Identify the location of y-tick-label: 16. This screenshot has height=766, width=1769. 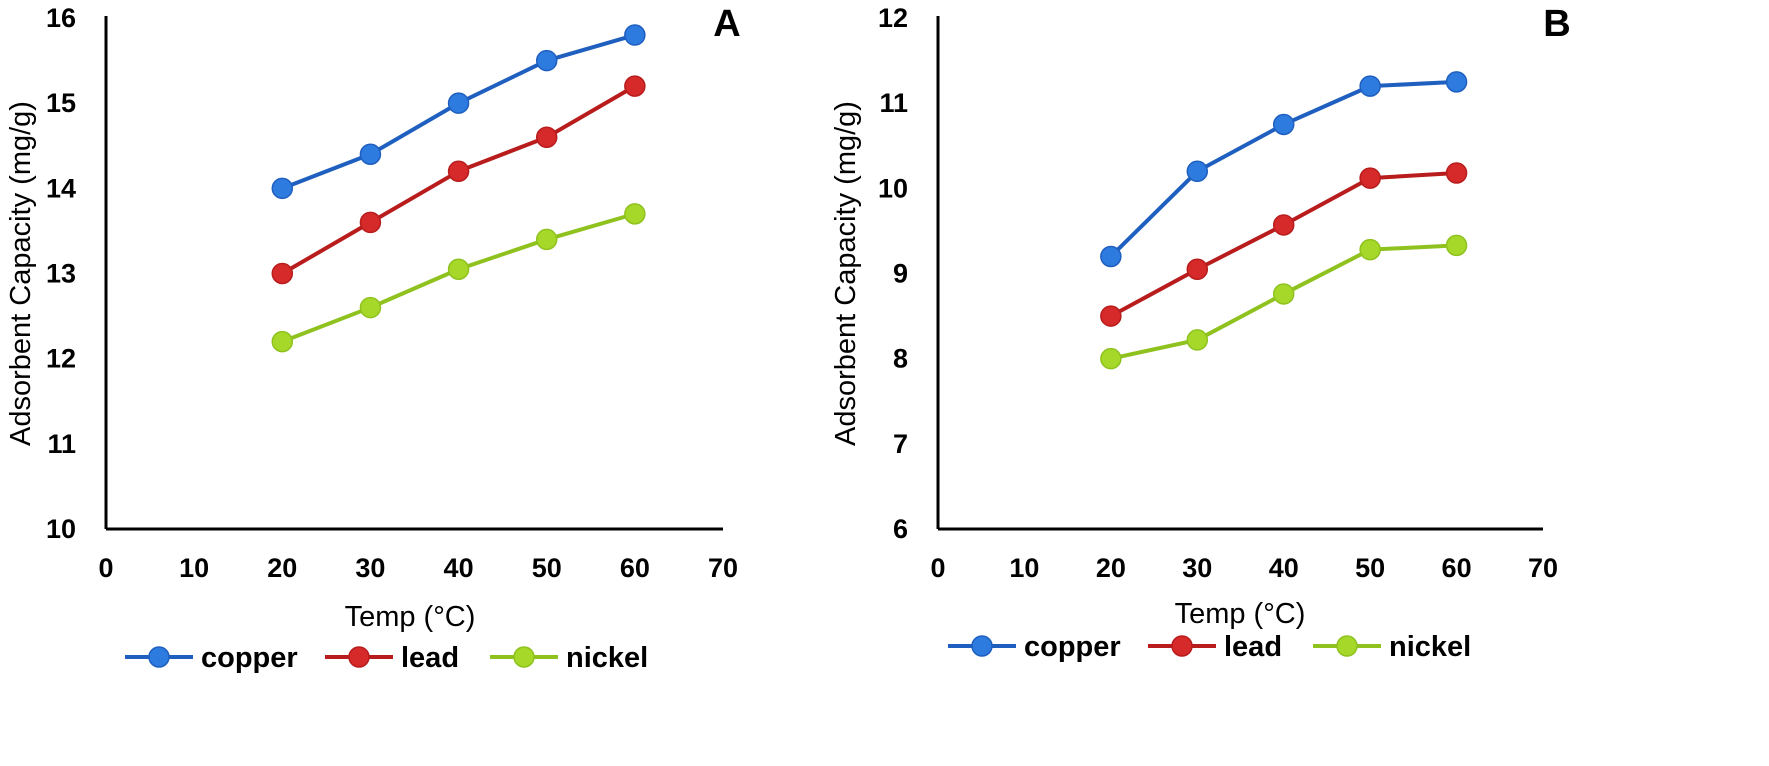
(61, 18).